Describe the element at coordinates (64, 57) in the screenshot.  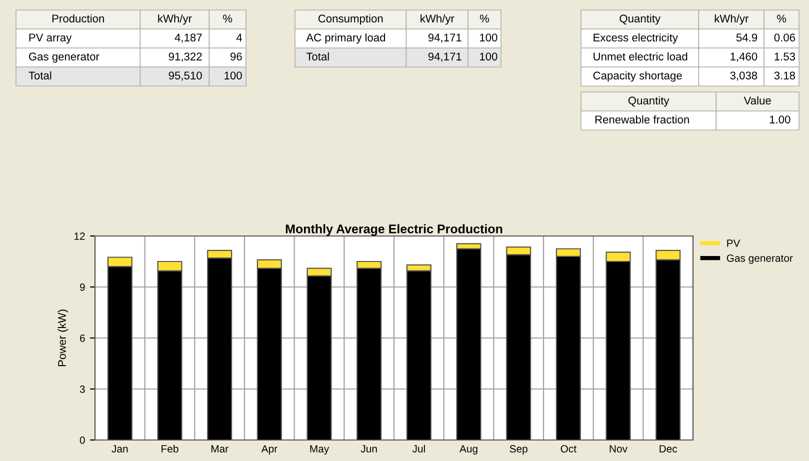
I see `text: Gas generator` at that location.